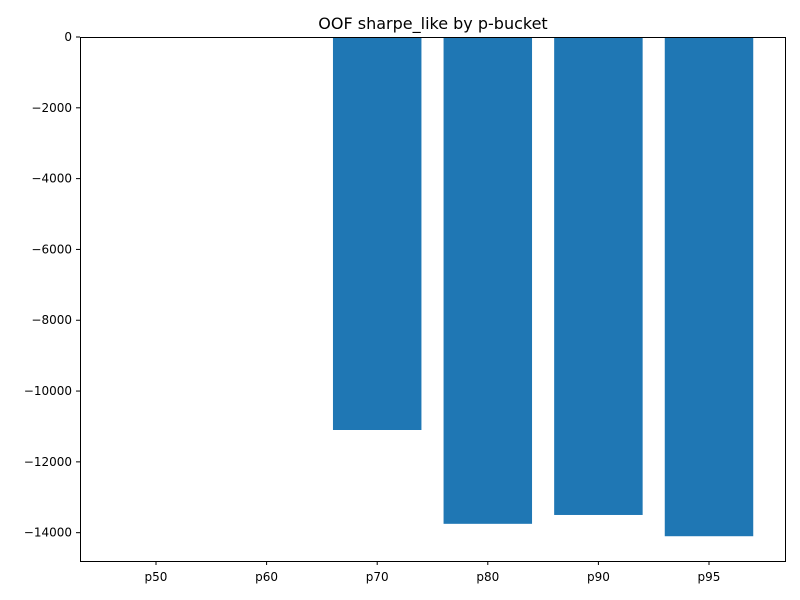 The width and height of the screenshot is (800, 600). I want to click on y-tick-label: −10000, so click(48, 391).